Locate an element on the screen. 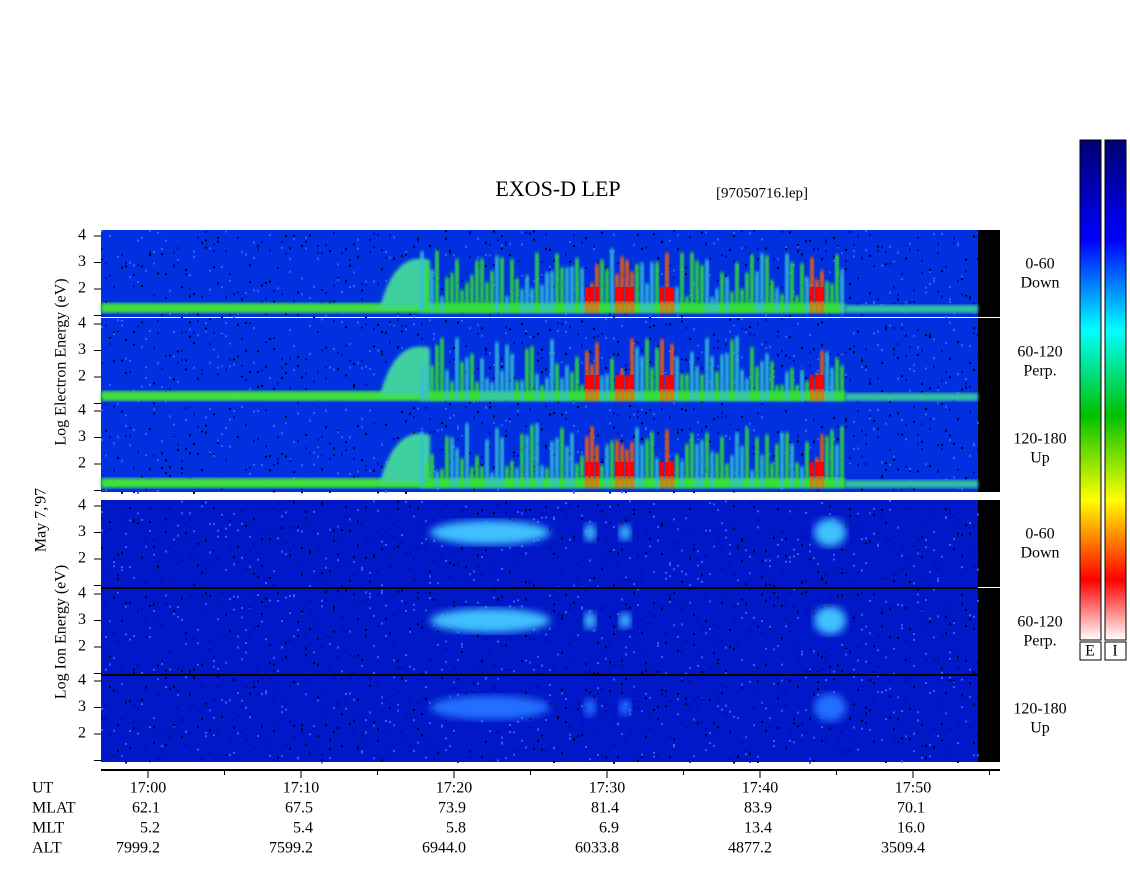 The height and width of the screenshot is (875, 1130). y-tick-label: 4 is located at coordinates (82, 593).